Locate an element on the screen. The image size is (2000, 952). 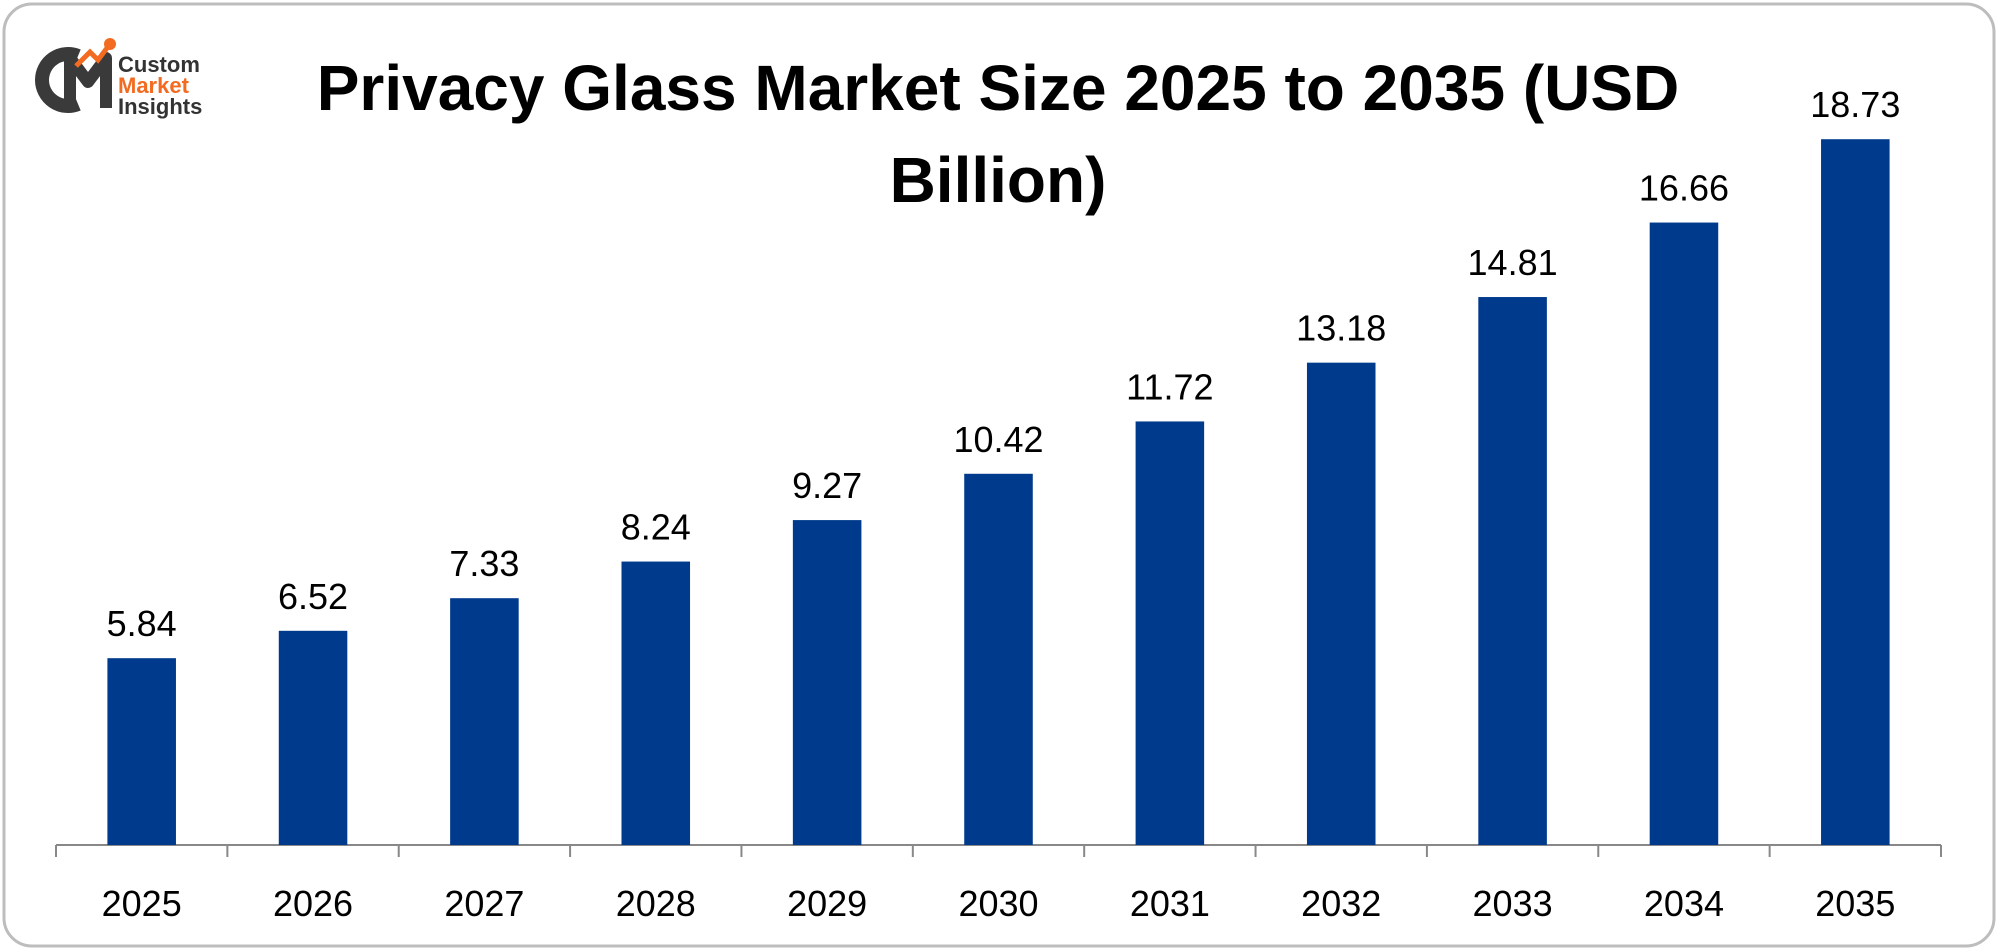
value-label: 7.33 is located at coordinates (484, 563).